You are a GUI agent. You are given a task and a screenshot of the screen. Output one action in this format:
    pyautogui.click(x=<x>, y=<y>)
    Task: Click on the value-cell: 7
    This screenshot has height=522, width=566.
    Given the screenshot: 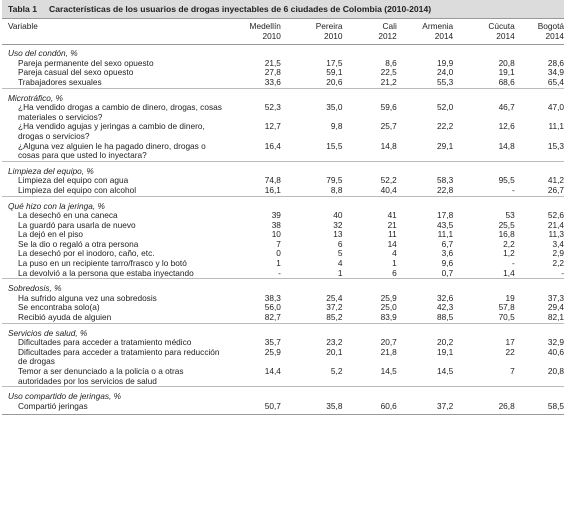 What is the action you would take?
    pyautogui.click(x=512, y=371)
    